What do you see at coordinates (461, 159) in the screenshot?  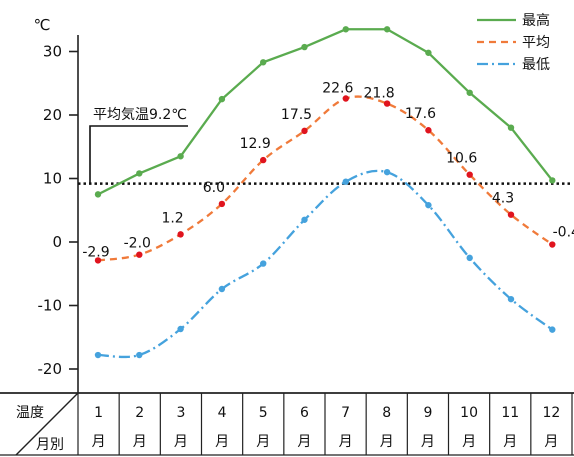 I see `data-label: 10.6` at bounding box center [461, 159].